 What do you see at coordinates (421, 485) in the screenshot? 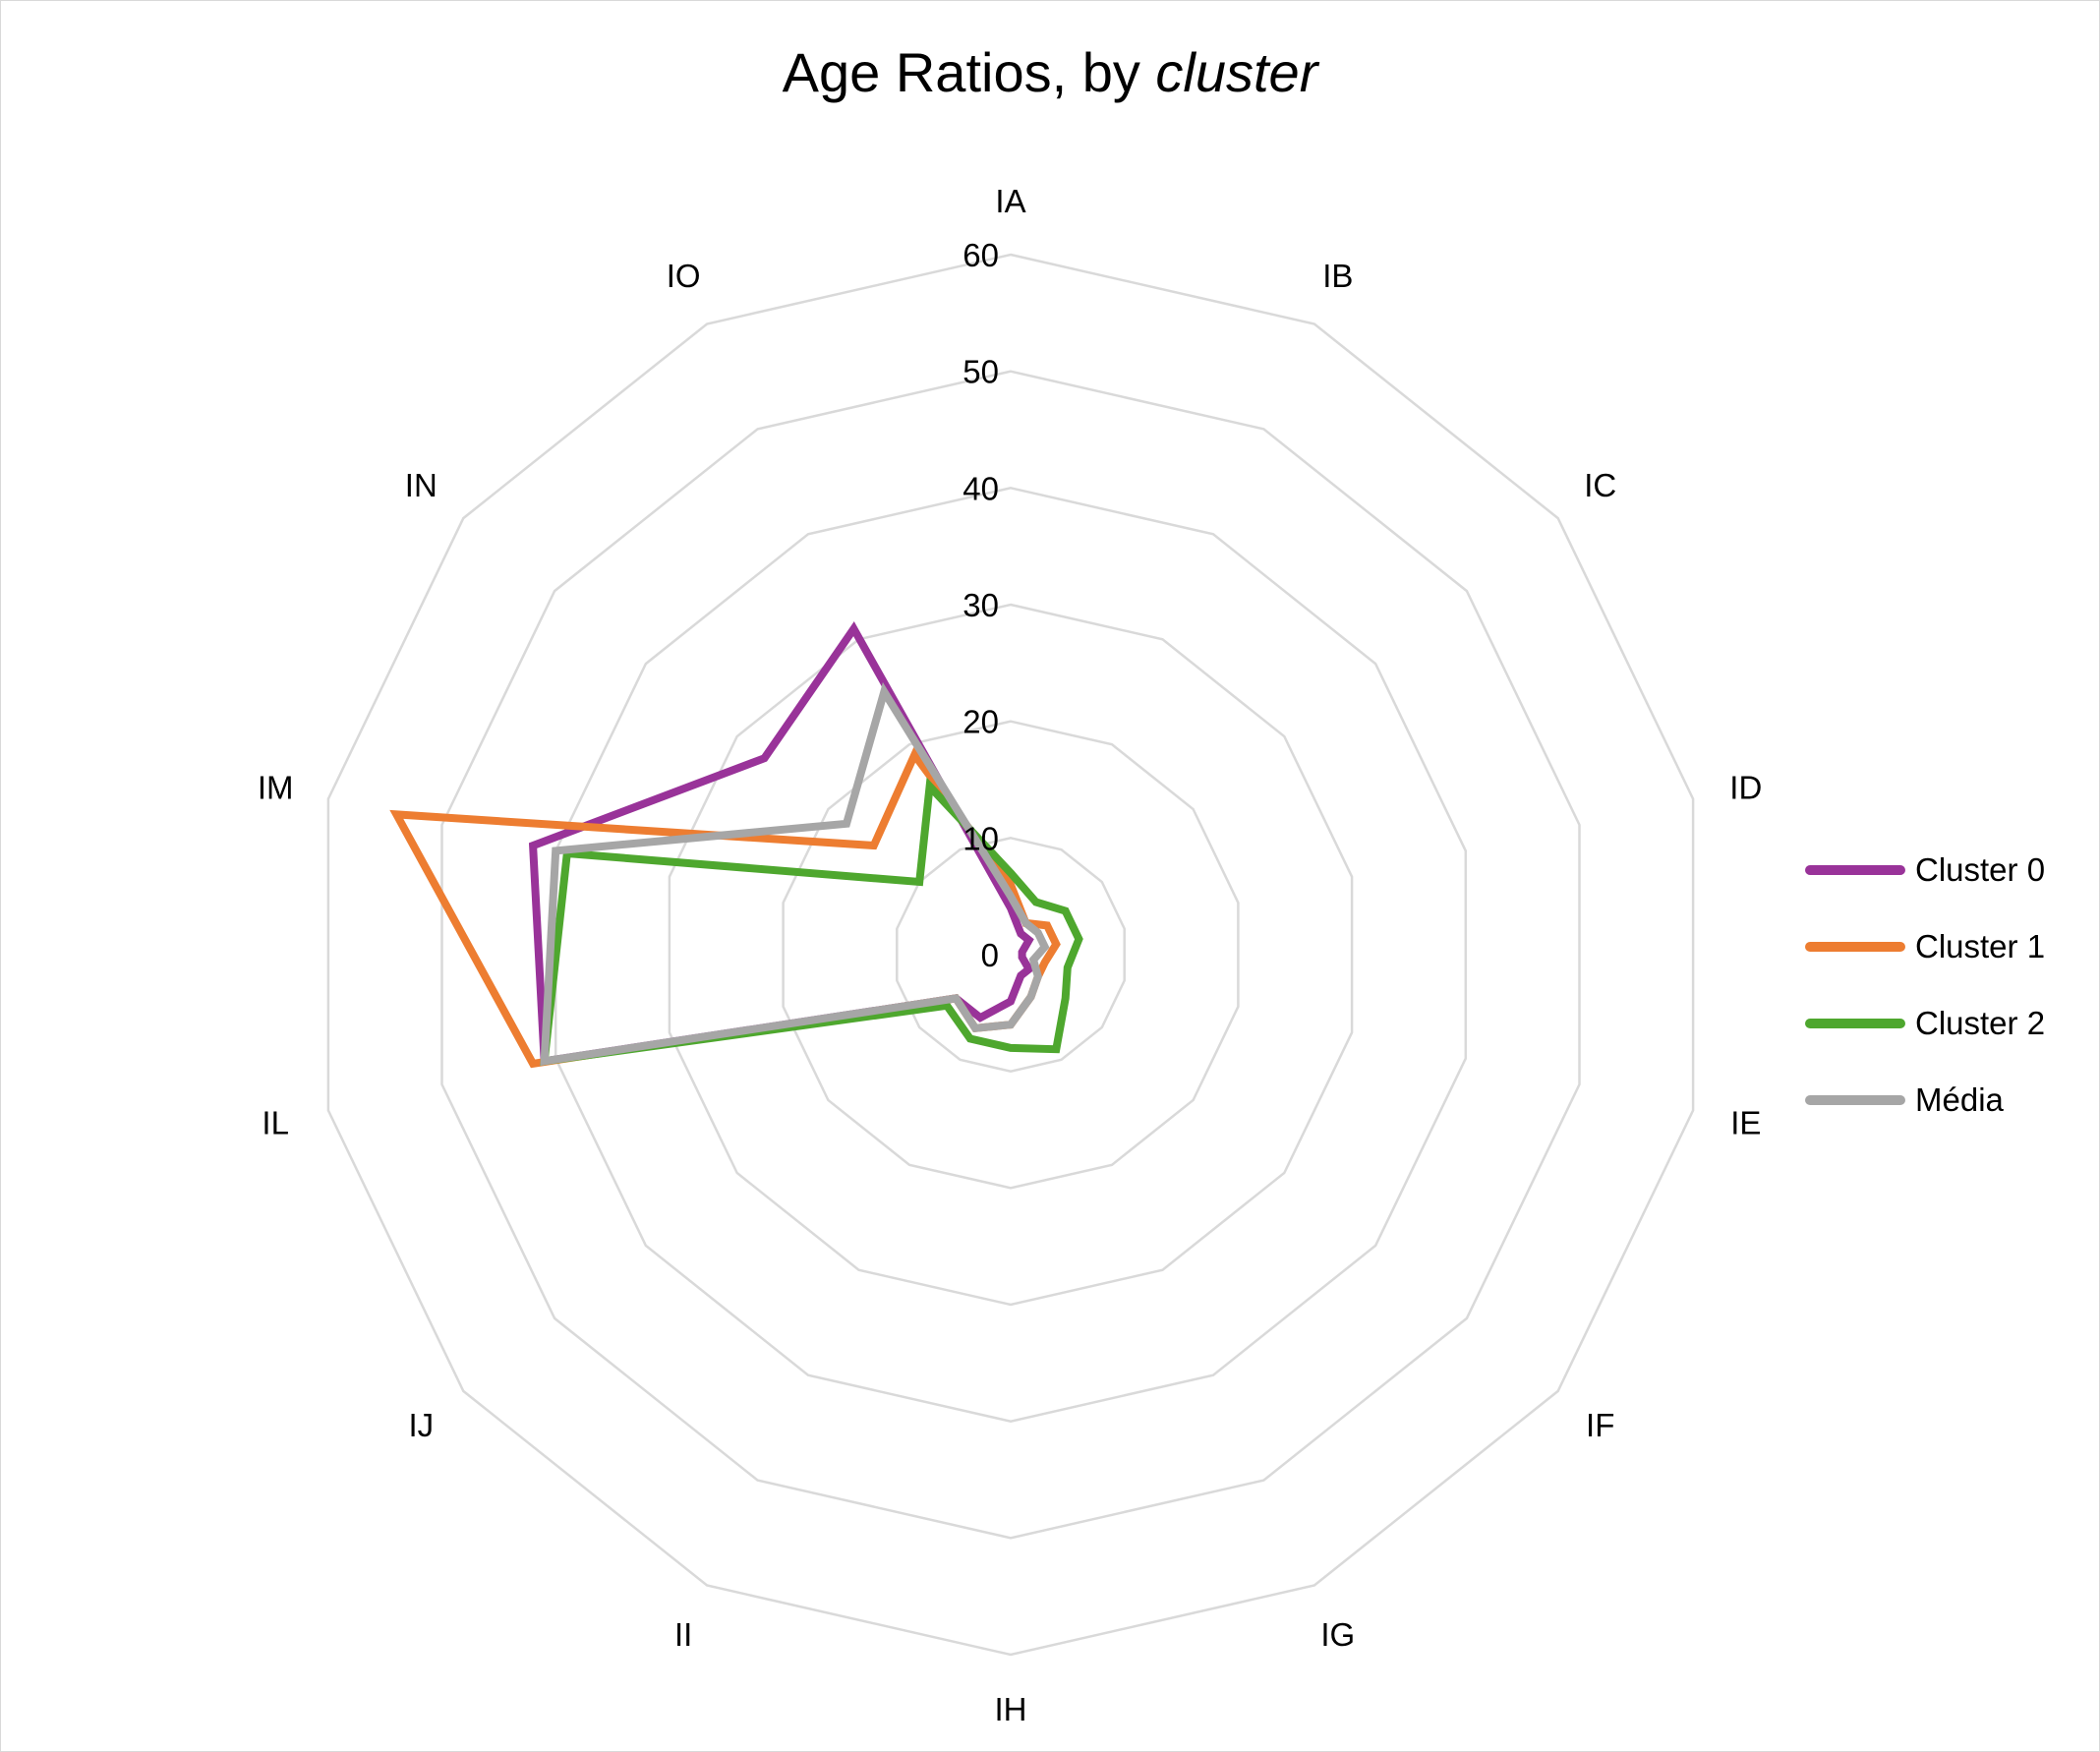
I see `category-label-in: IN` at bounding box center [421, 485].